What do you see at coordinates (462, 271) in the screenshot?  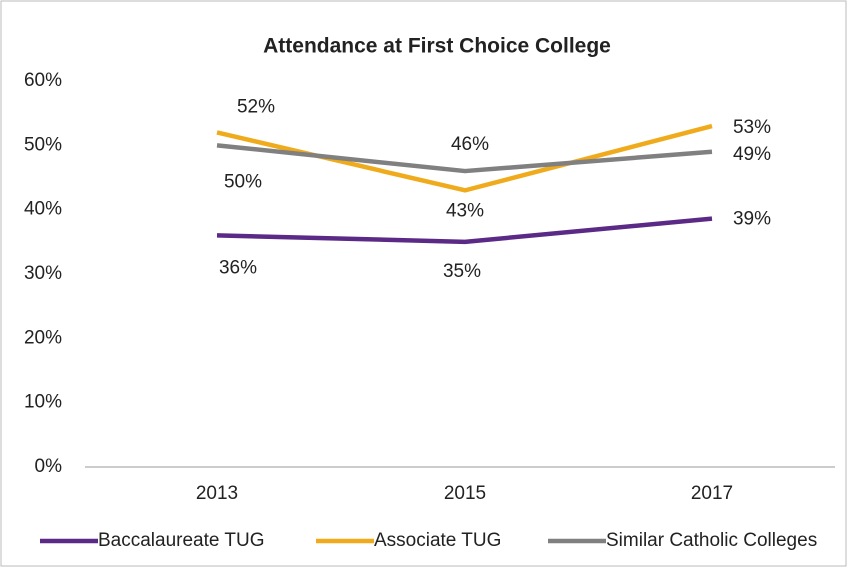 I see `data-label: 35%` at bounding box center [462, 271].